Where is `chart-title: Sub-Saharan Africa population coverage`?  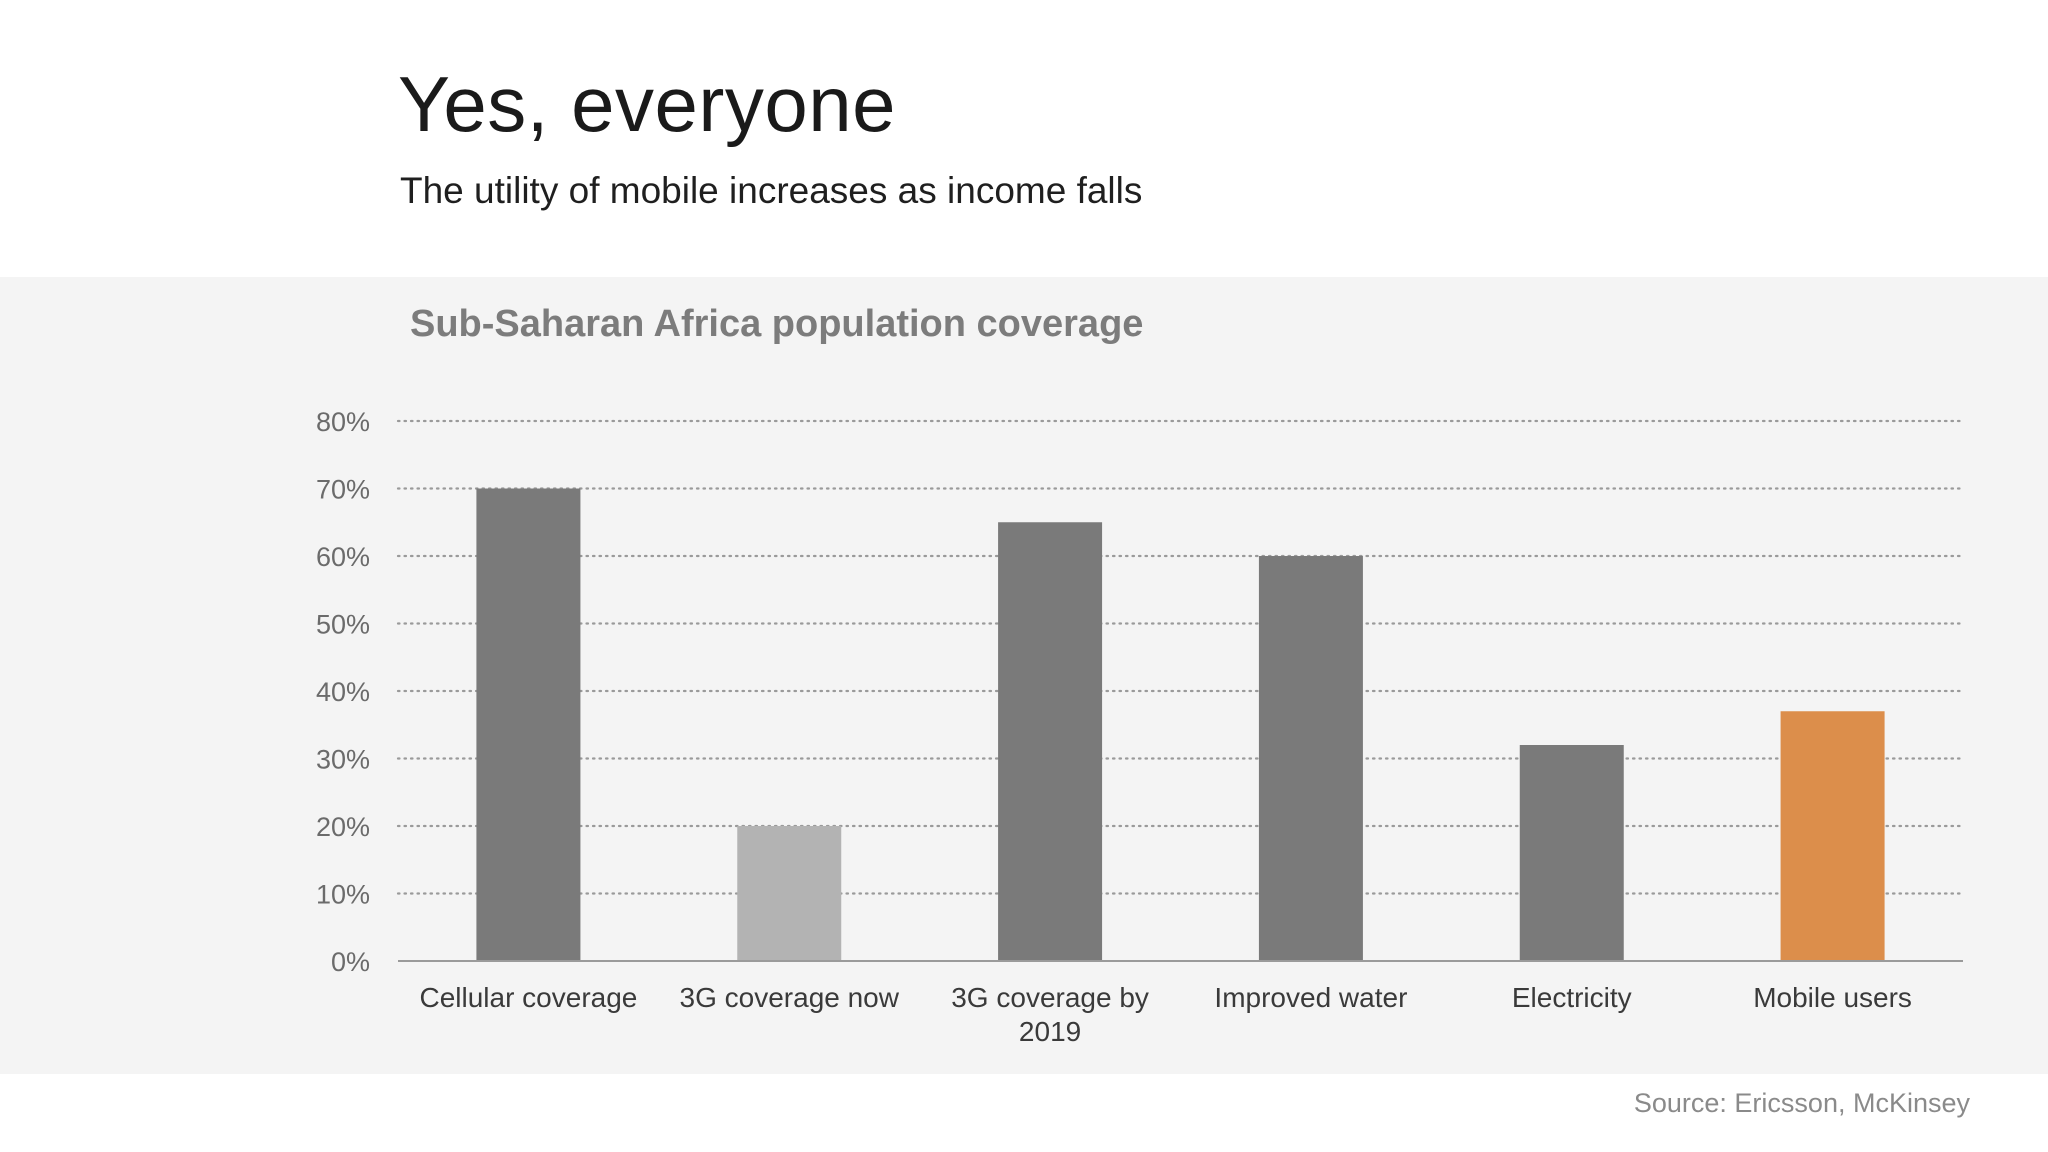
chart-title: Sub-Saharan Africa population coverage is located at coordinates (777, 324).